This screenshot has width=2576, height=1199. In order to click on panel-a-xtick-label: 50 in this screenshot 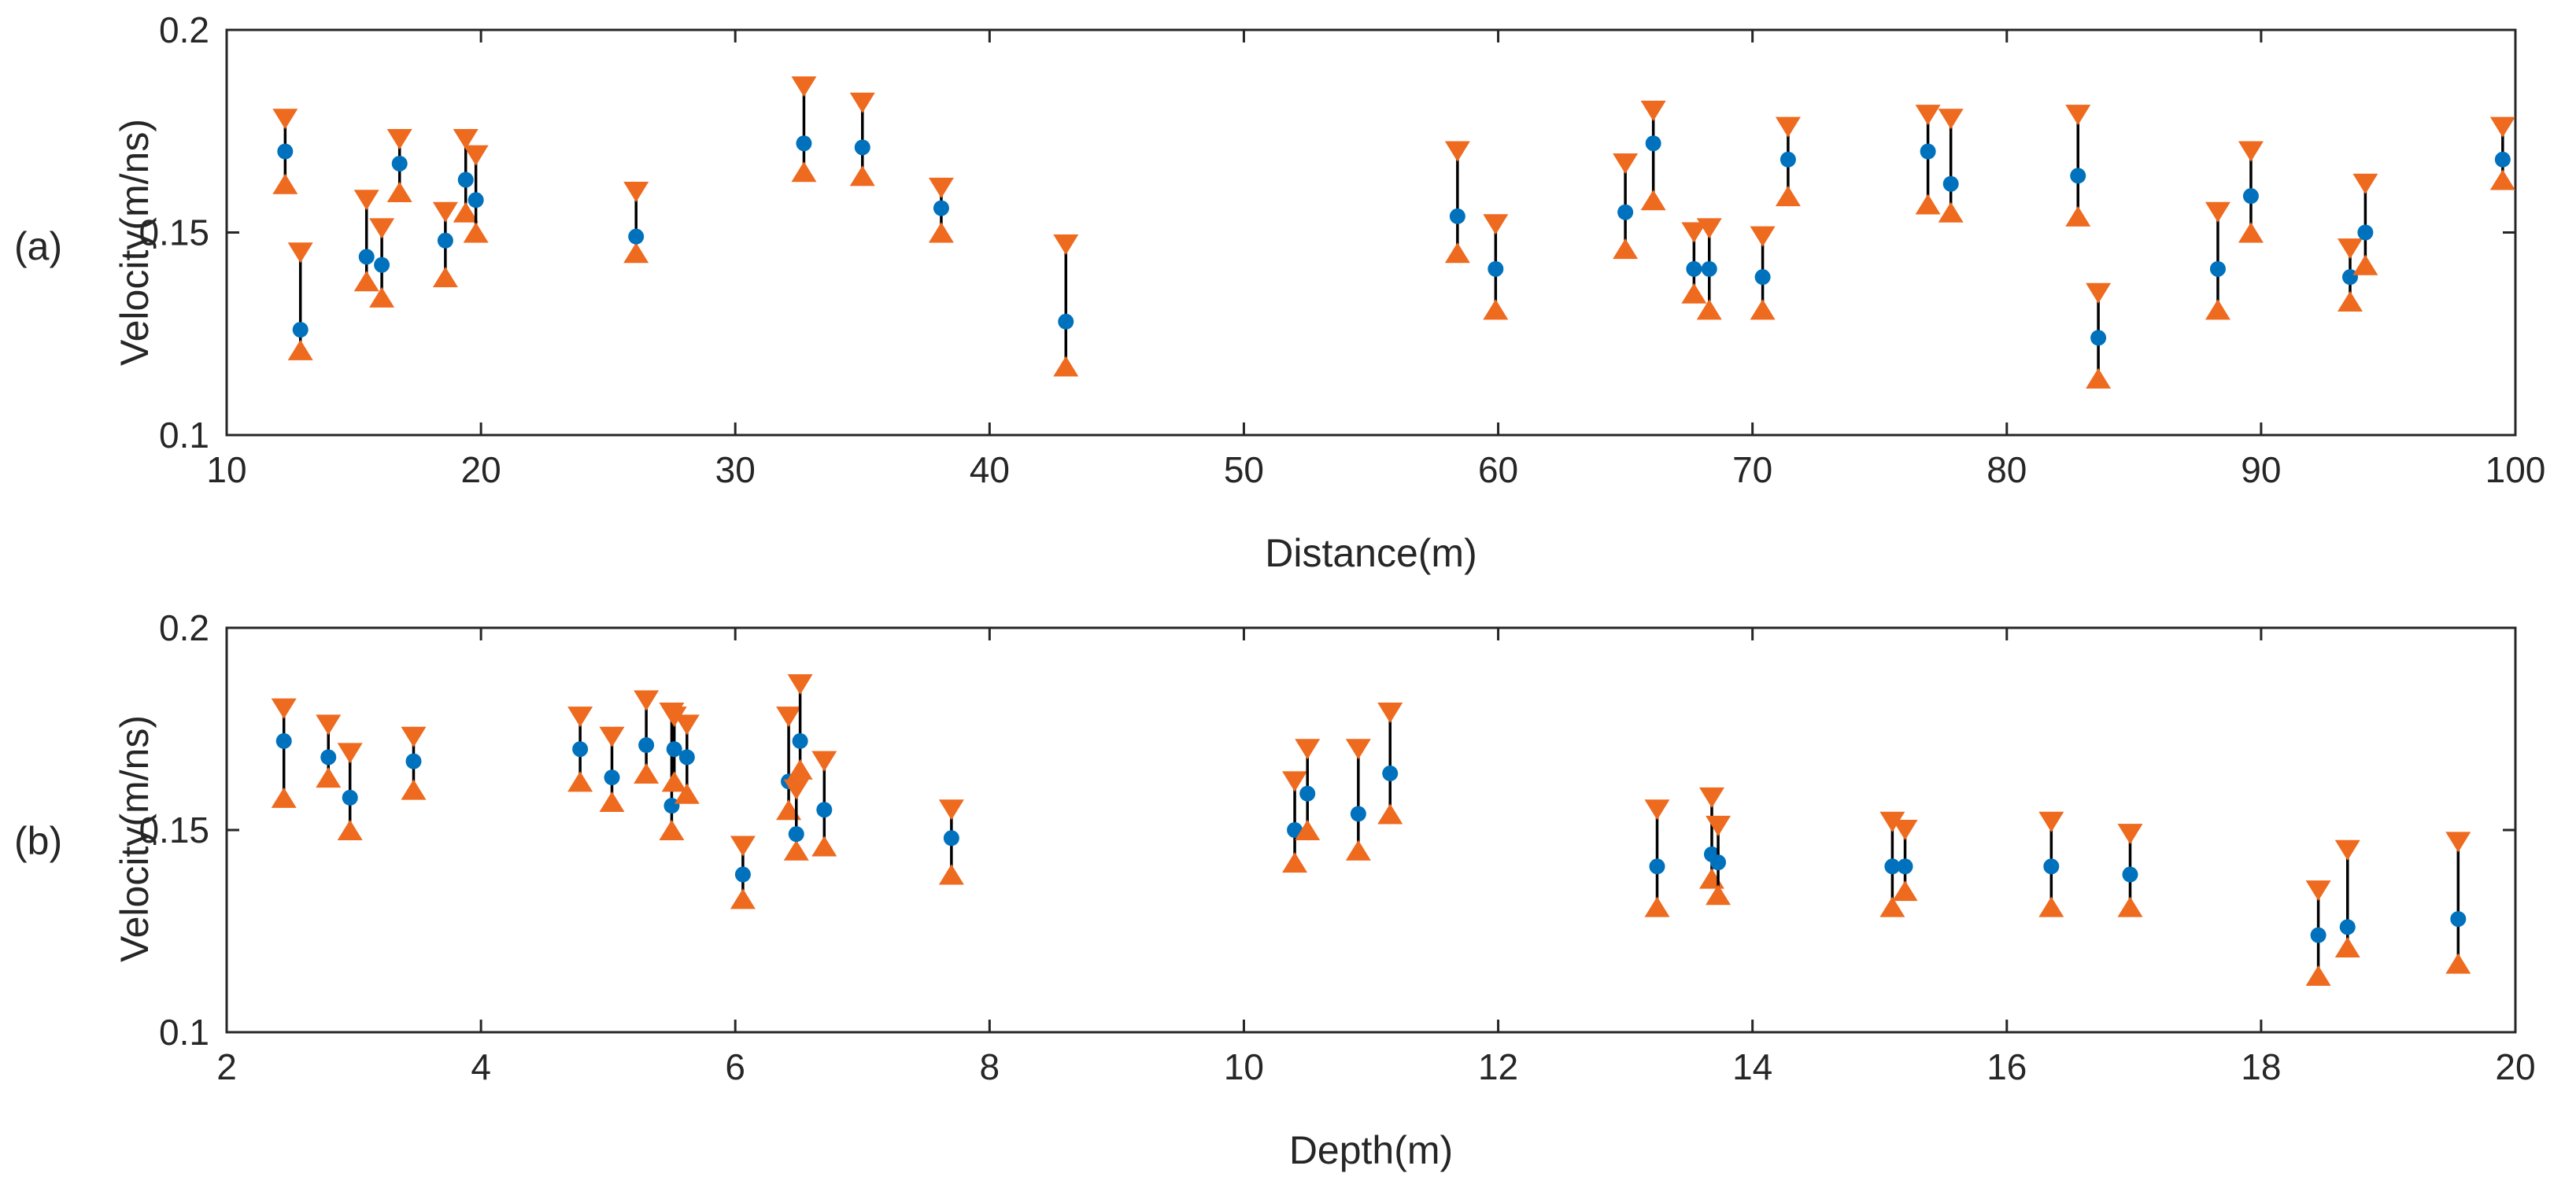, I will do `click(1244, 470)`.